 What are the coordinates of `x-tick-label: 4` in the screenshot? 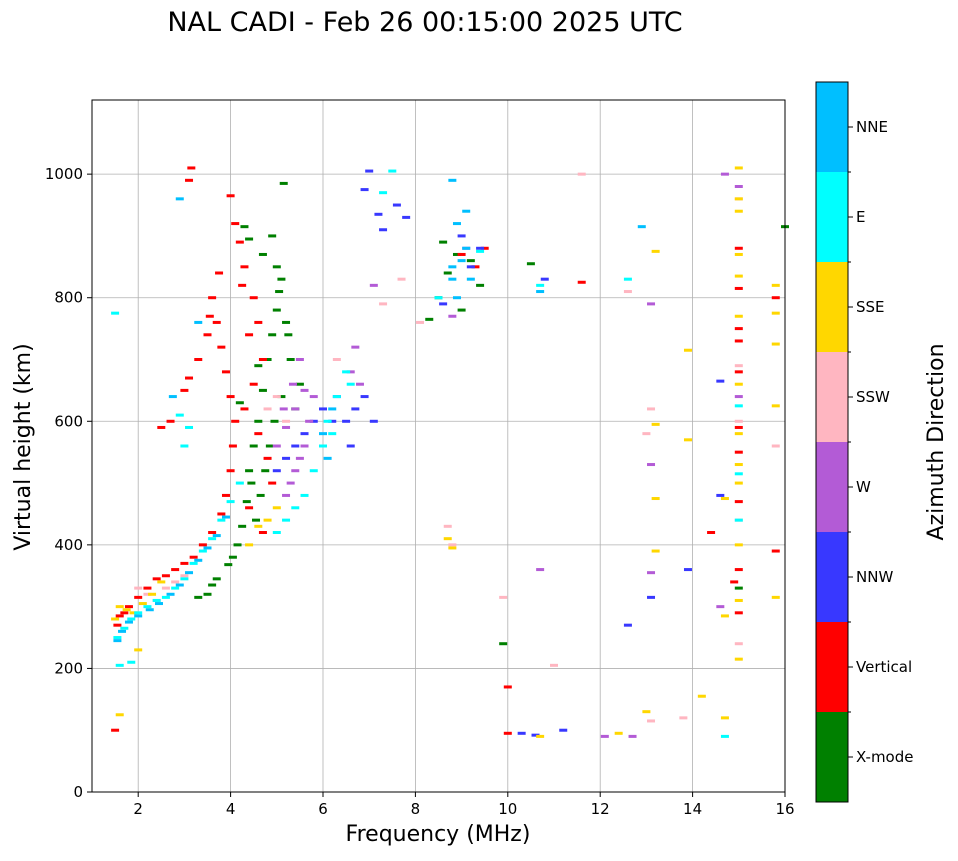 It's located at (231, 809).